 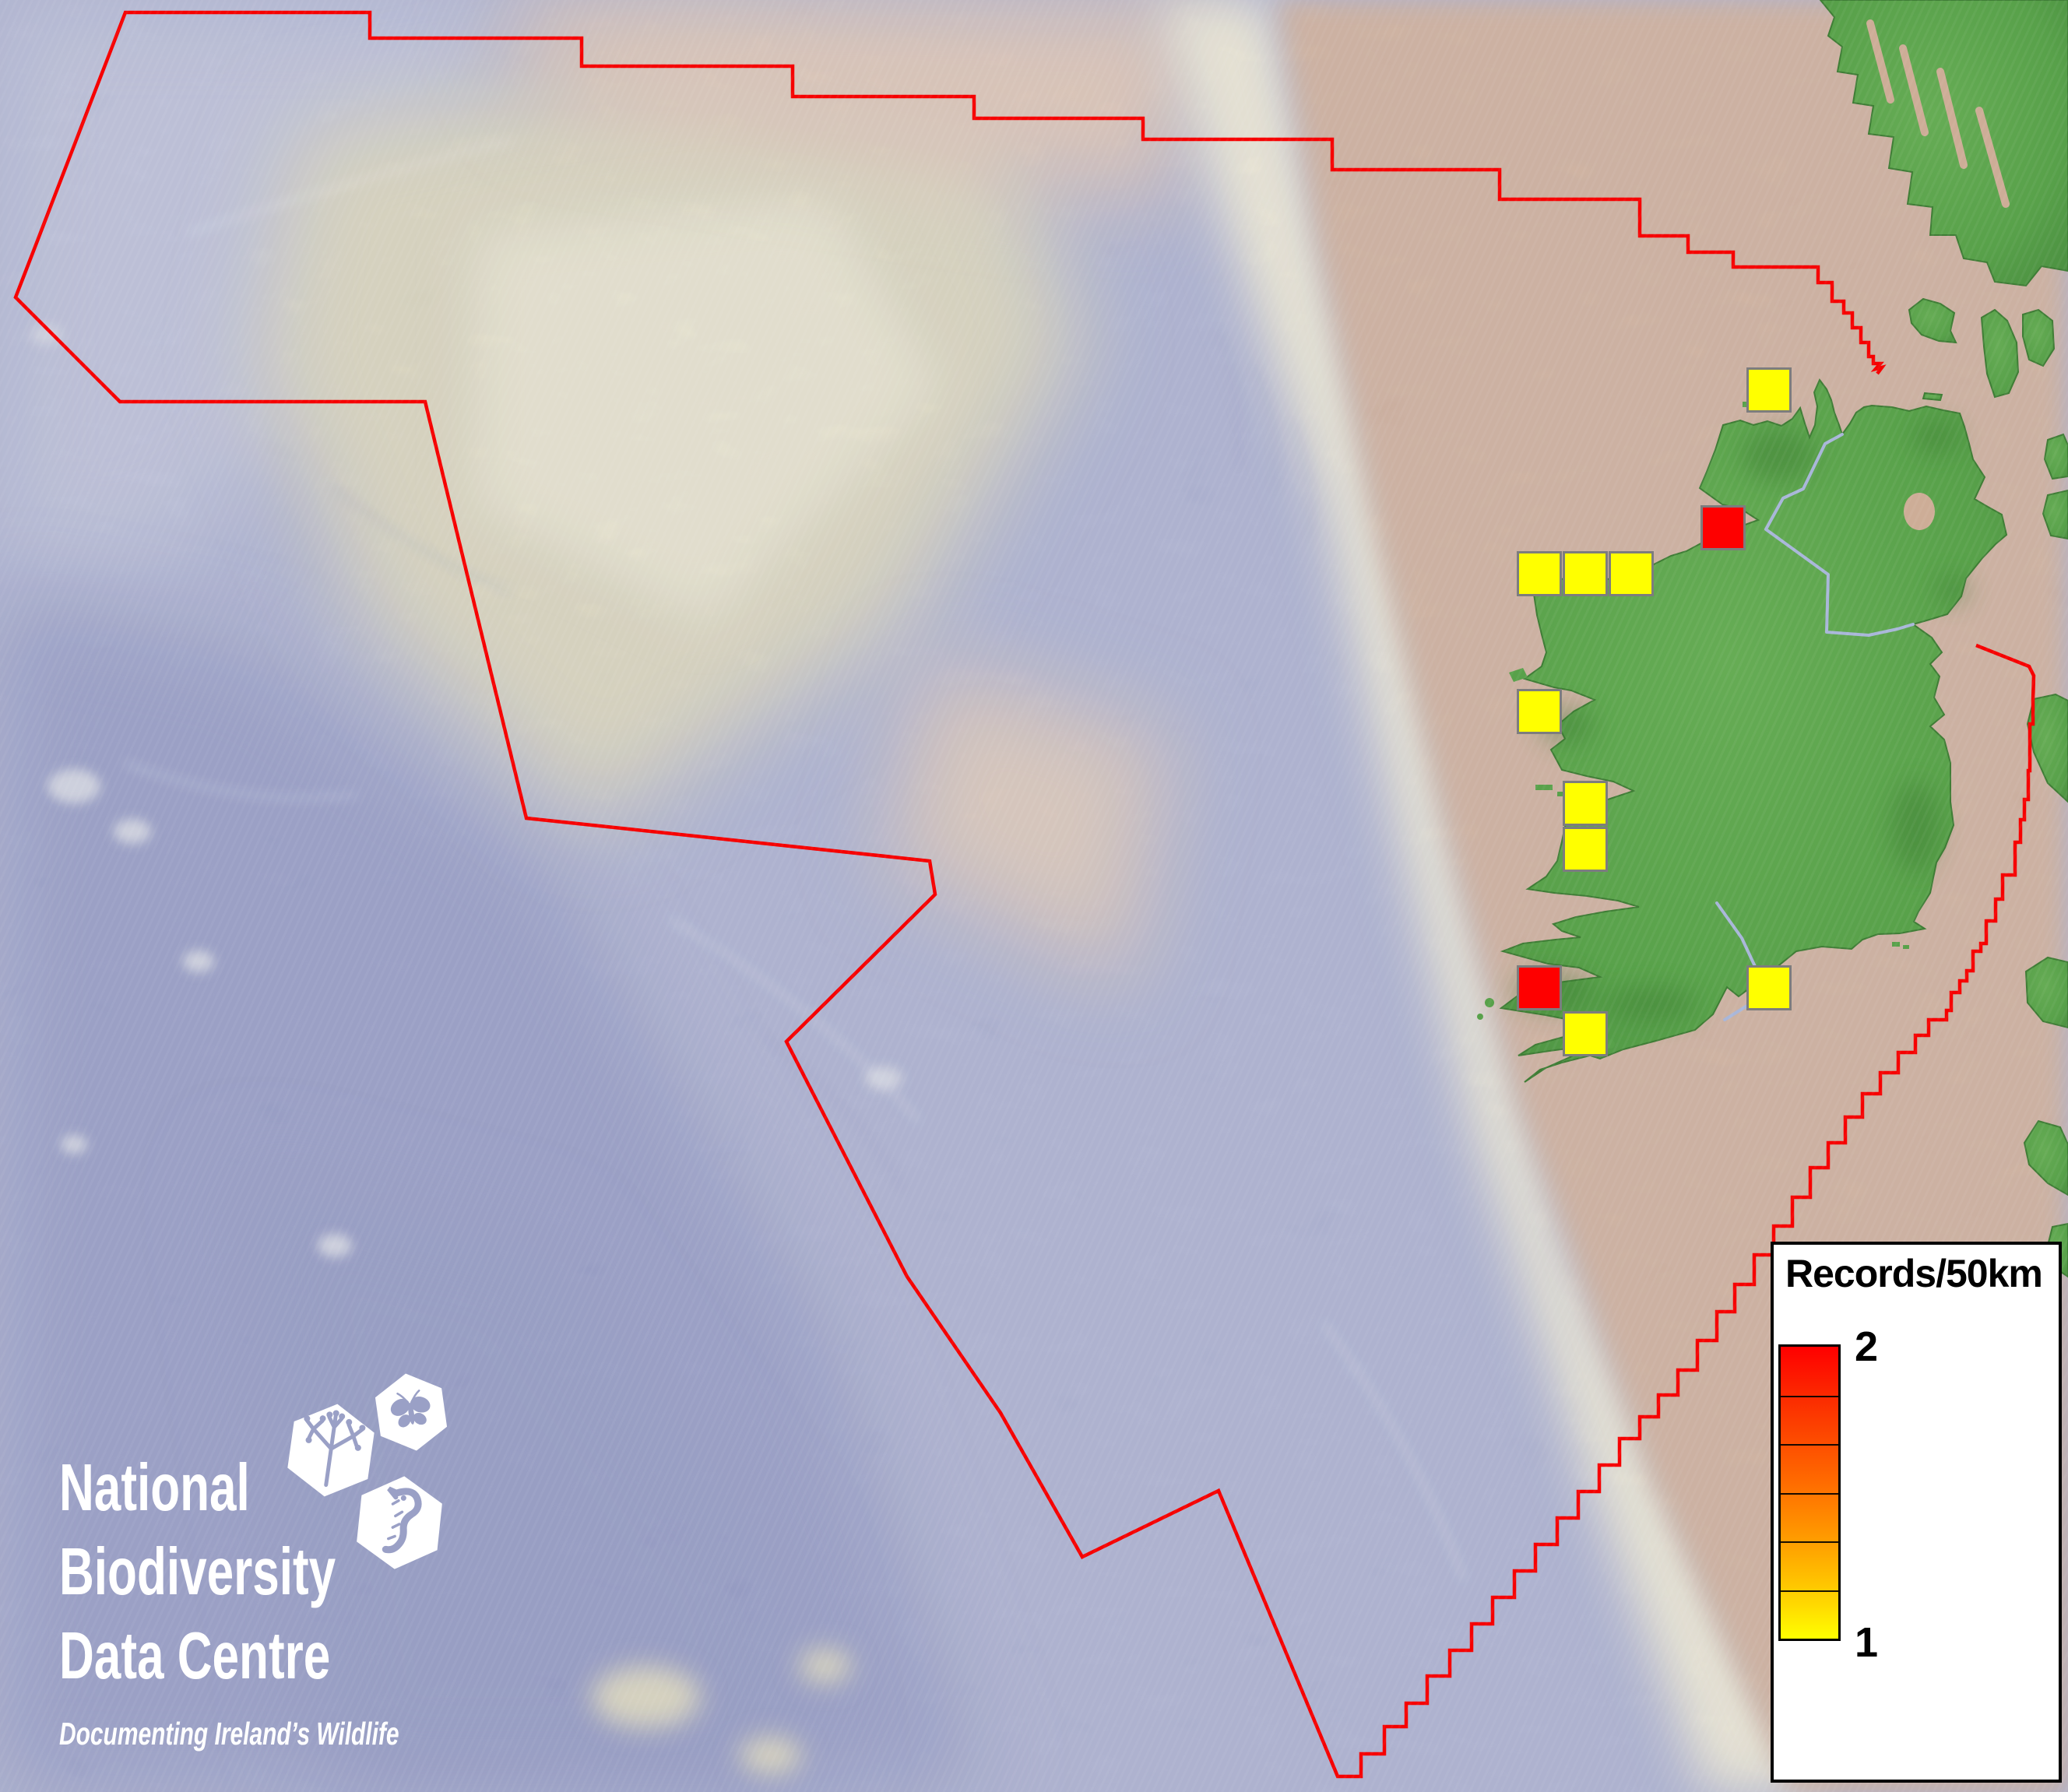 I want to click on legend-gradient-bar, so click(x=1809, y=1492).